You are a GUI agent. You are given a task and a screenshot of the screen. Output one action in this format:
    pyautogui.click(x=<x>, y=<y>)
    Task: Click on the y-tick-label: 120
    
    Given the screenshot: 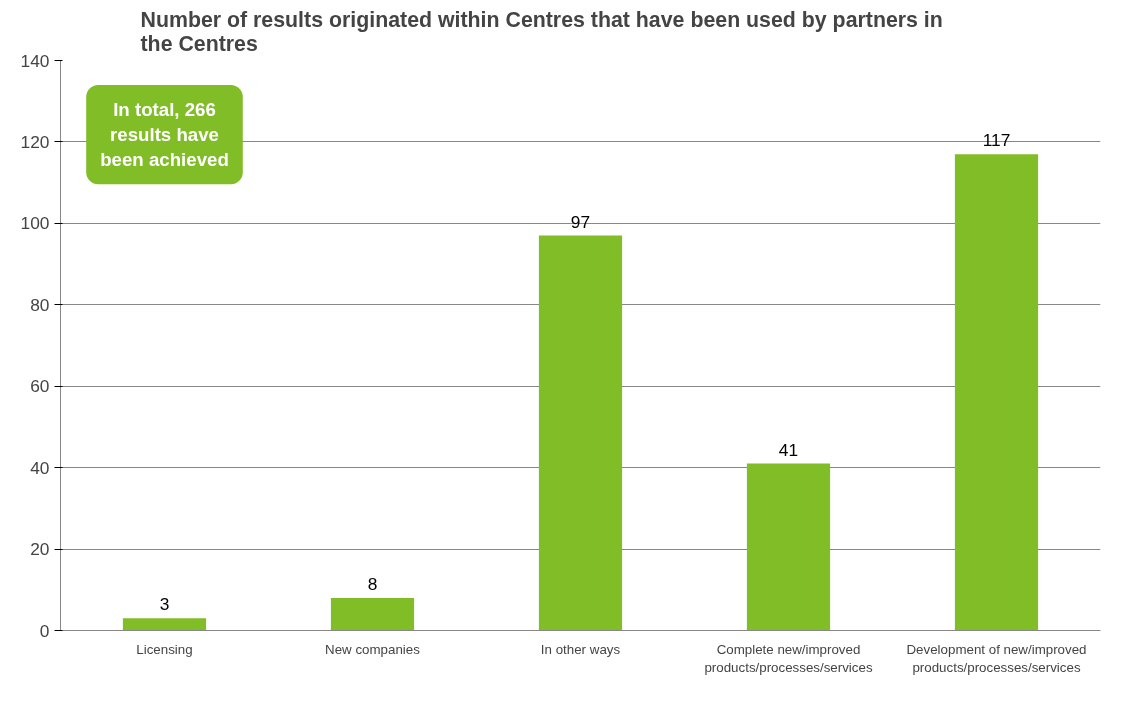 What is the action you would take?
    pyautogui.click(x=35, y=141)
    